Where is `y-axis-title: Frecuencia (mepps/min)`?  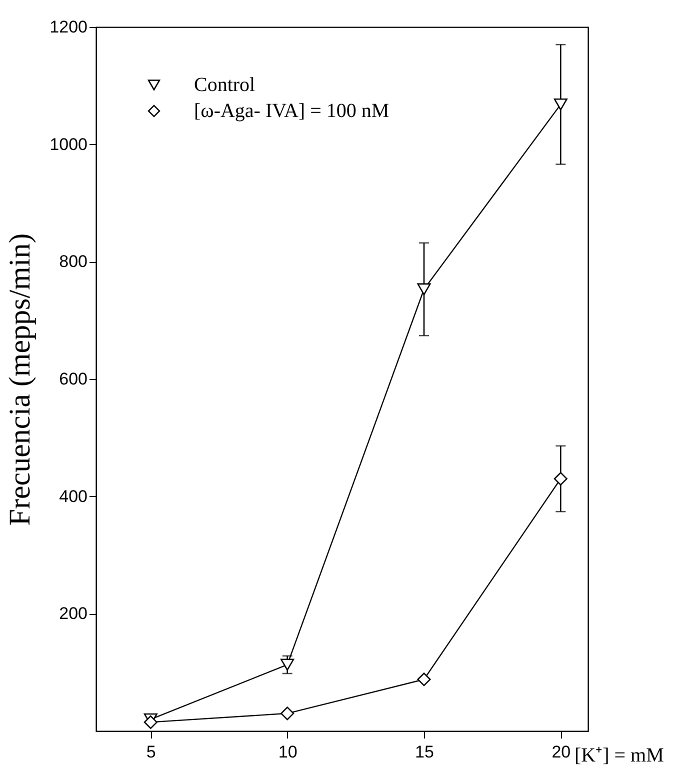 y-axis-title: Frecuencia (mepps/min) is located at coordinates (20, 379).